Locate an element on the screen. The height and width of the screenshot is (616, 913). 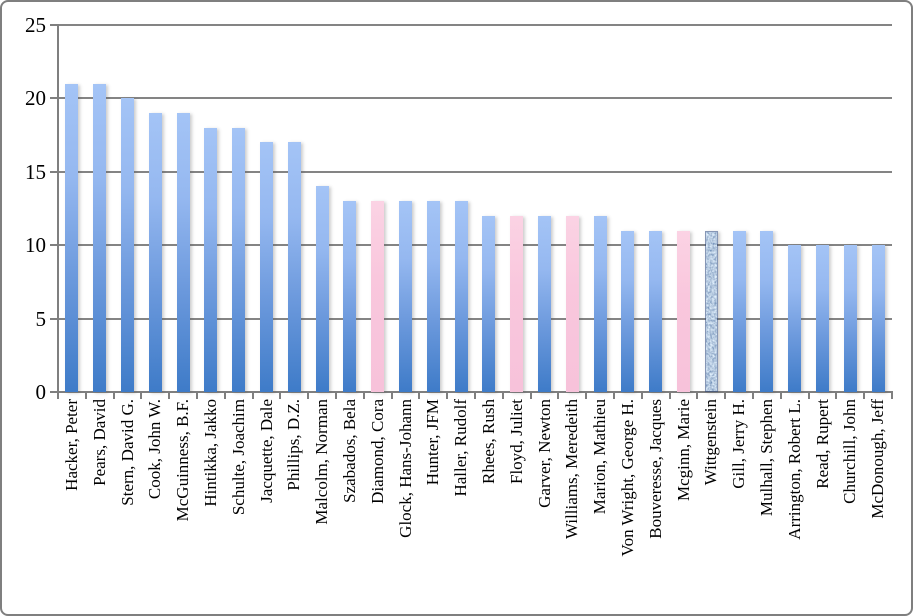
x-axis-label: Marion, Mathieu is located at coordinates (600, 457).